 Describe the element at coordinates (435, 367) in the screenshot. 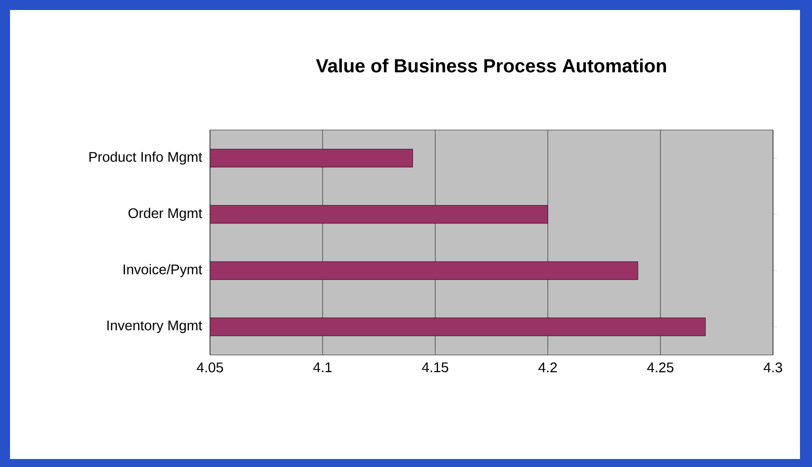

I see `x-tick-label: 4.15` at that location.